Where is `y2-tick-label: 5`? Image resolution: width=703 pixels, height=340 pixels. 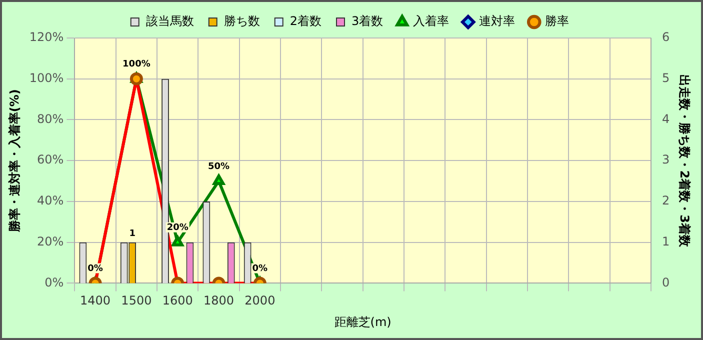
y2-tick-label: 5 is located at coordinates (666, 77).